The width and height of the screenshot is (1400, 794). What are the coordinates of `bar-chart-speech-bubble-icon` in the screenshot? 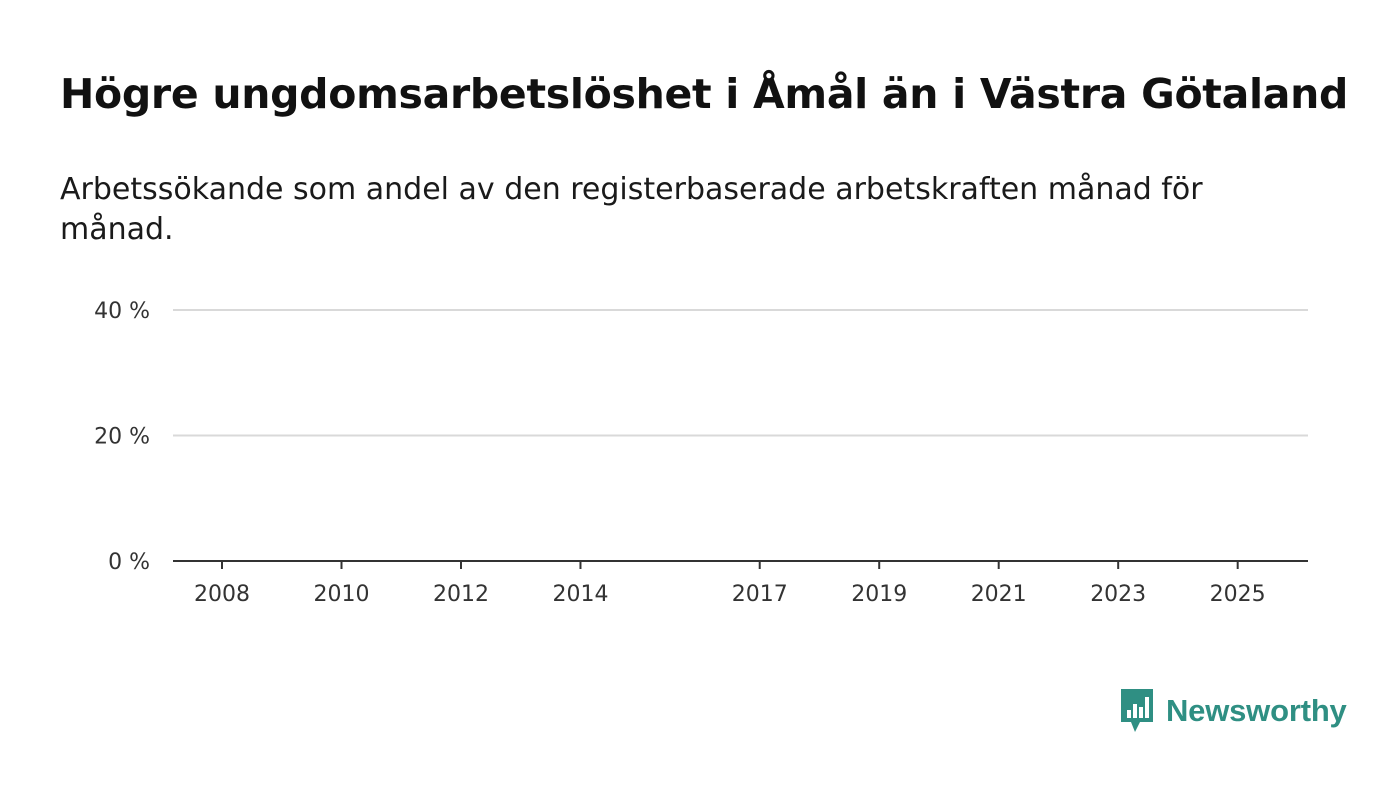 It's located at (1137, 710).